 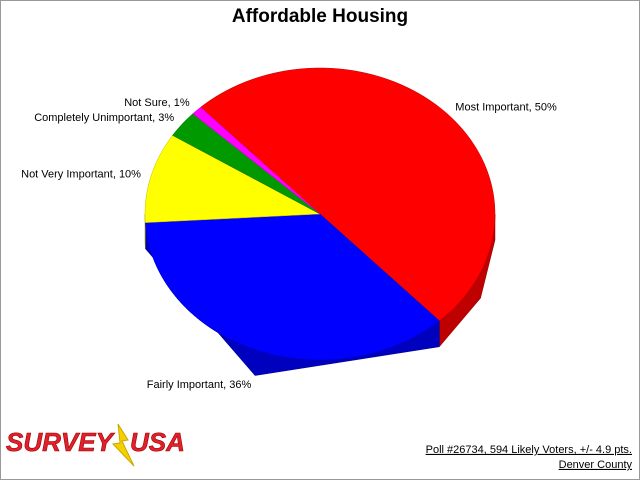 I want to click on slice-label: Not Sure, 1%, so click(x=157, y=103).